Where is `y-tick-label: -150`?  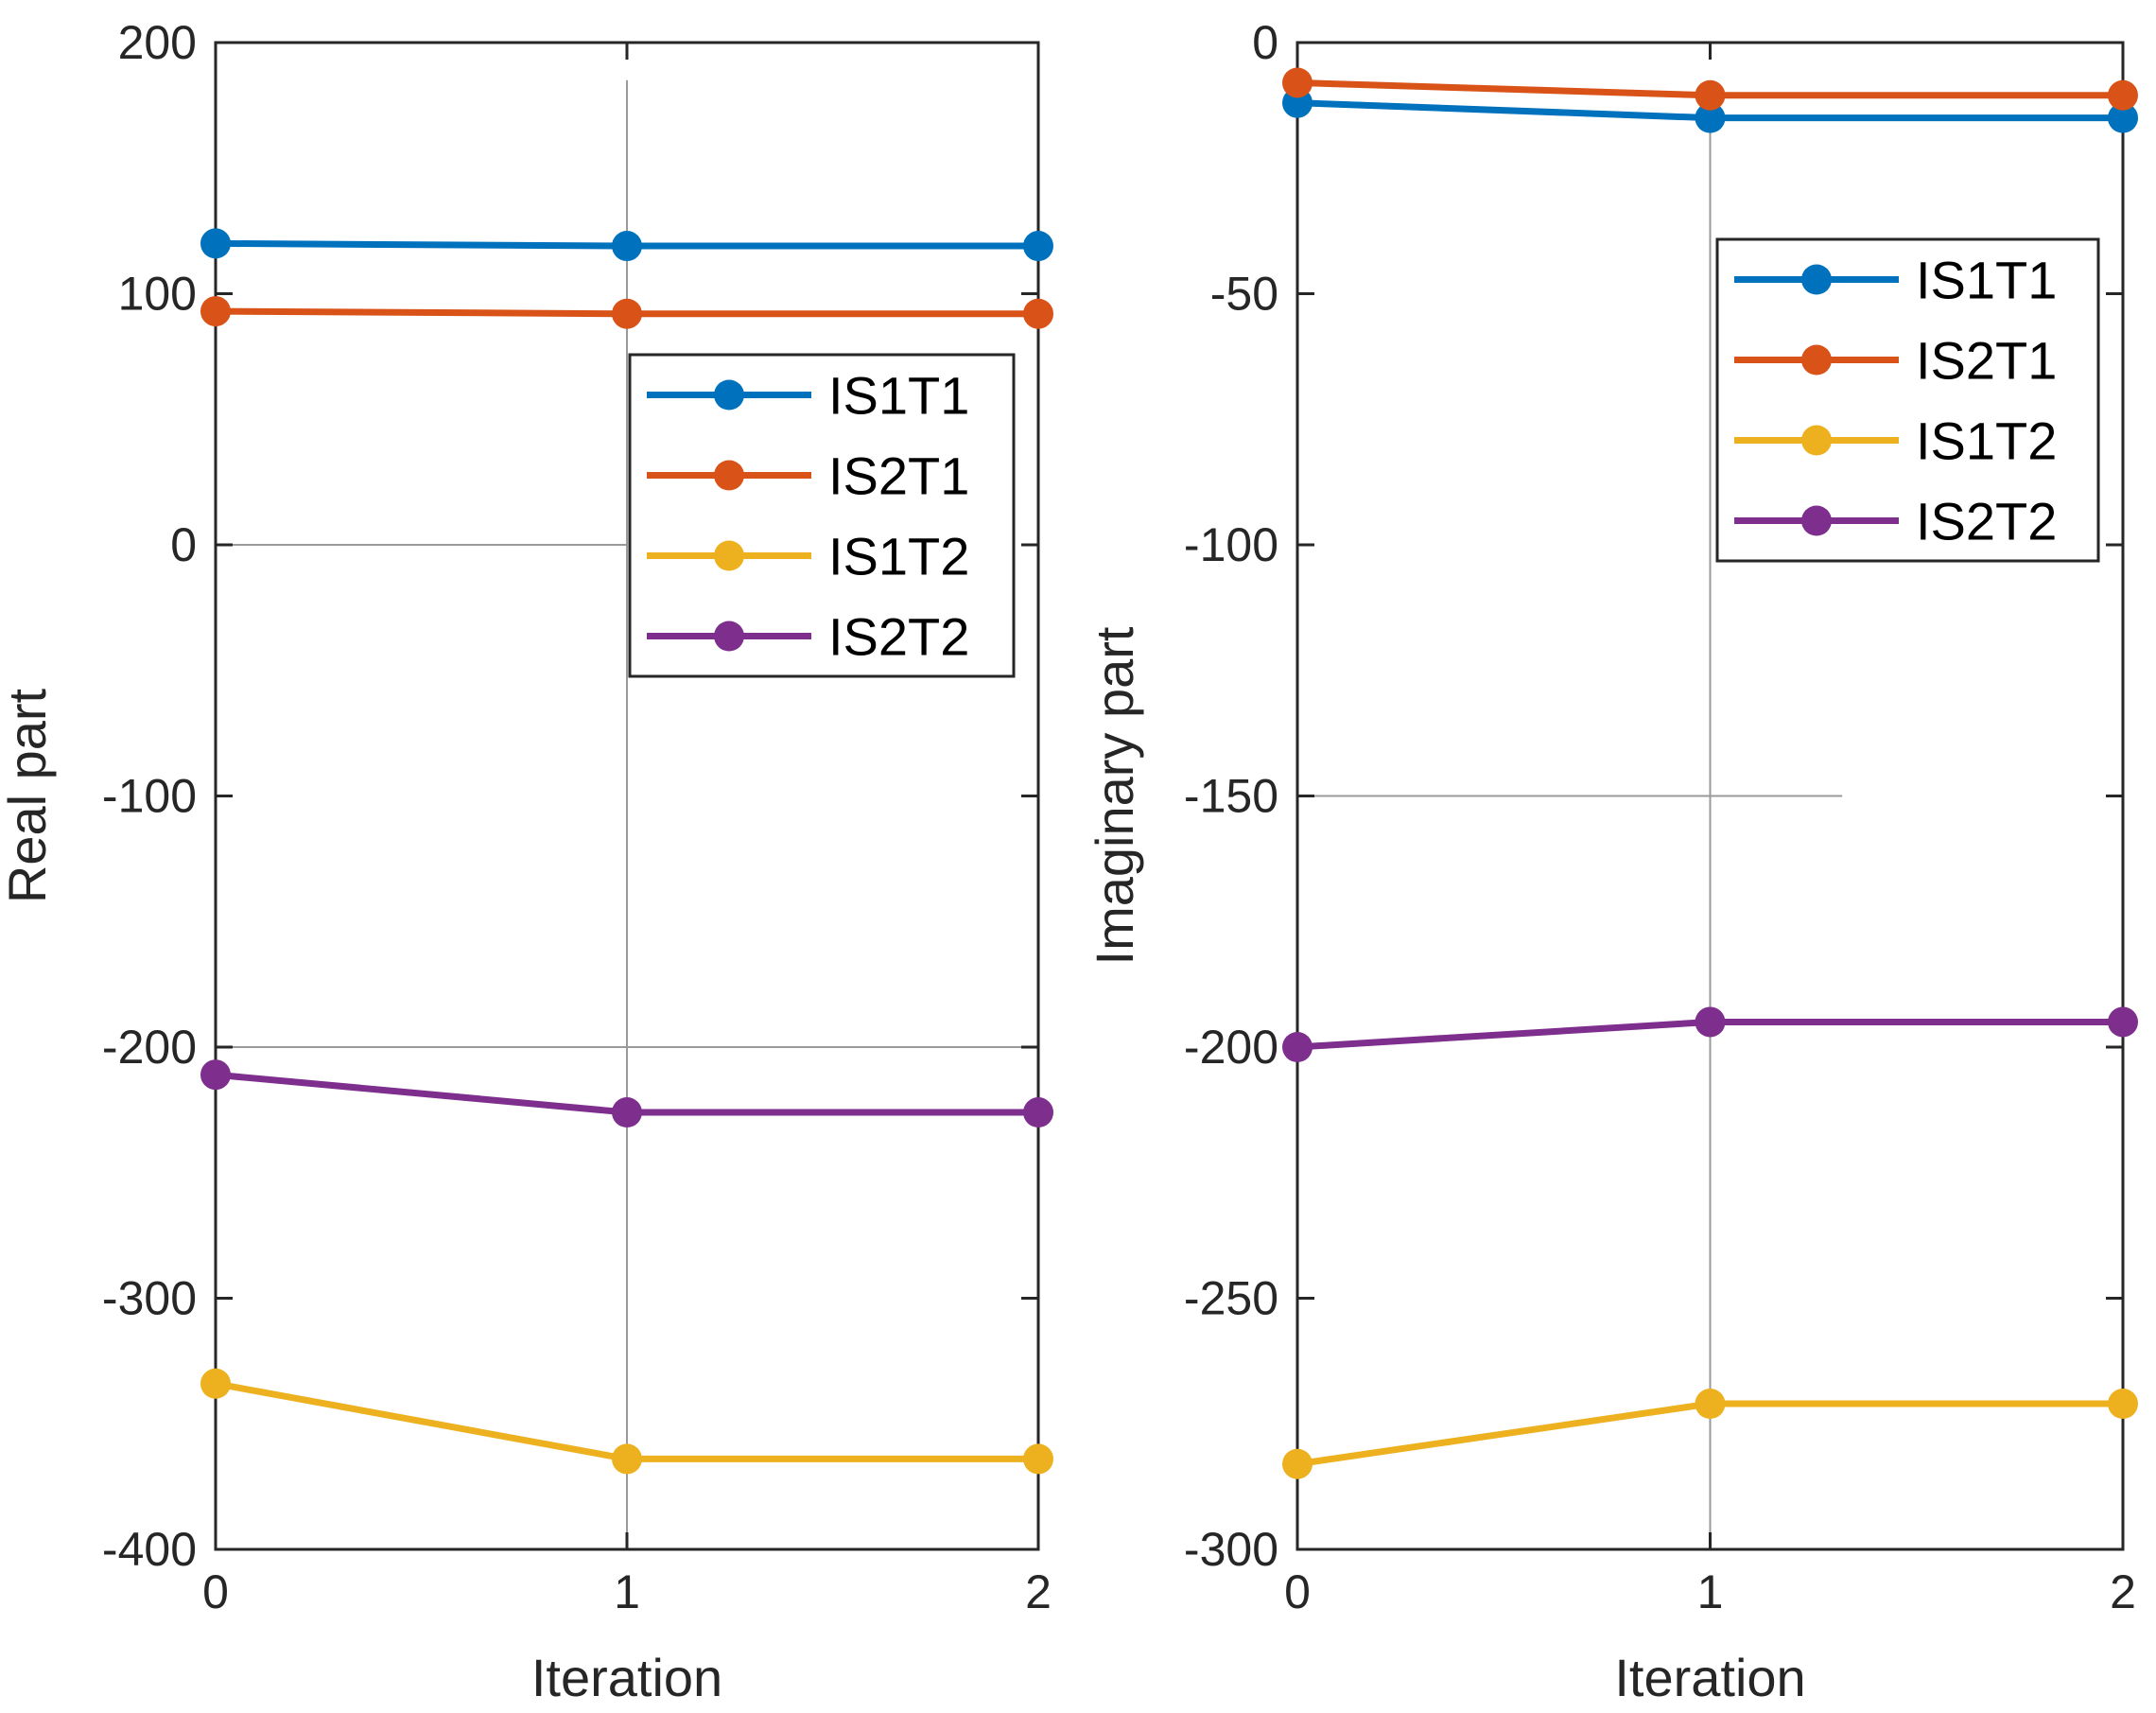
y-tick-label: -150 is located at coordinates (1231, 796).